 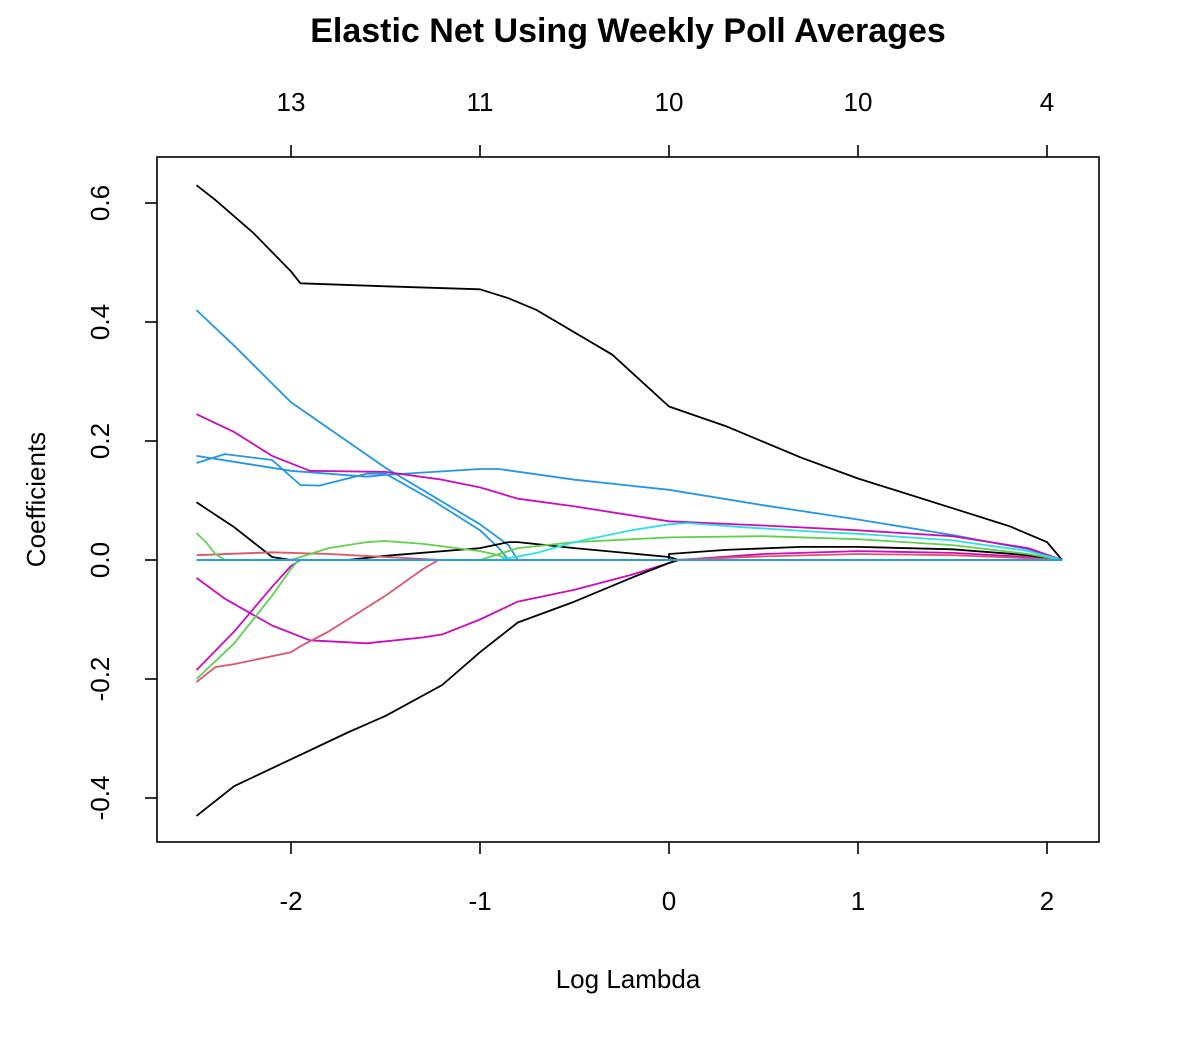 What do you see at coordinates (628, 31) in the screenshot?
I see `chart-title: Elastic Net Using Weekly Poll Averages` at bounding box center [628, 31].